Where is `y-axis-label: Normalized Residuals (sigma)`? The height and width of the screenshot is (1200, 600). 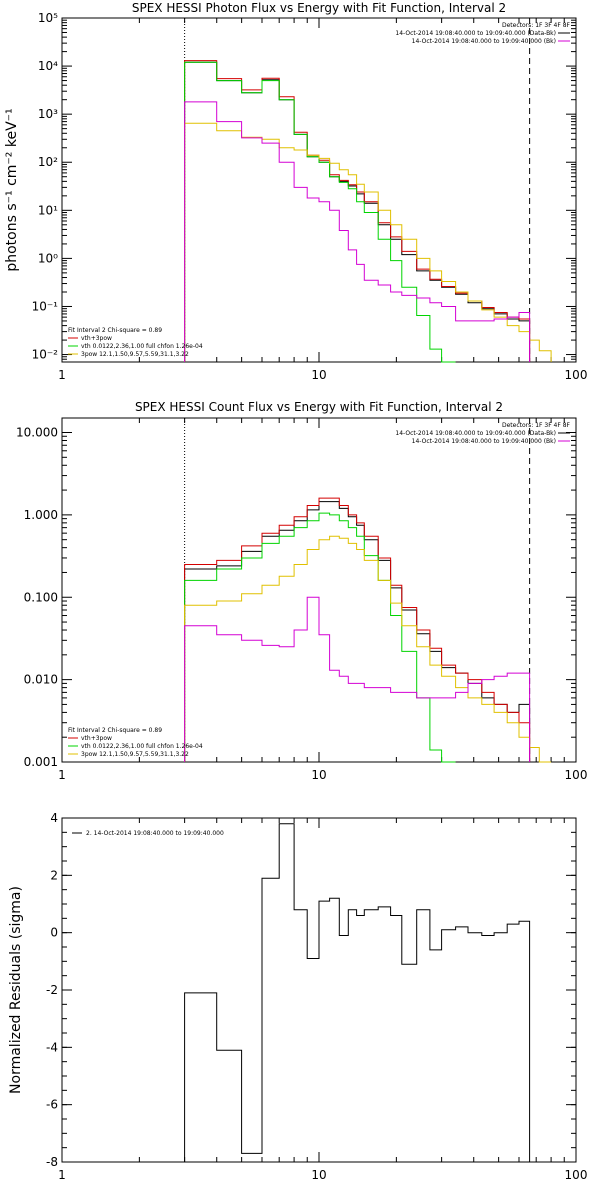 y-axis-label: Normalized Residuals (sigma) is located at coordinates (16, 990).